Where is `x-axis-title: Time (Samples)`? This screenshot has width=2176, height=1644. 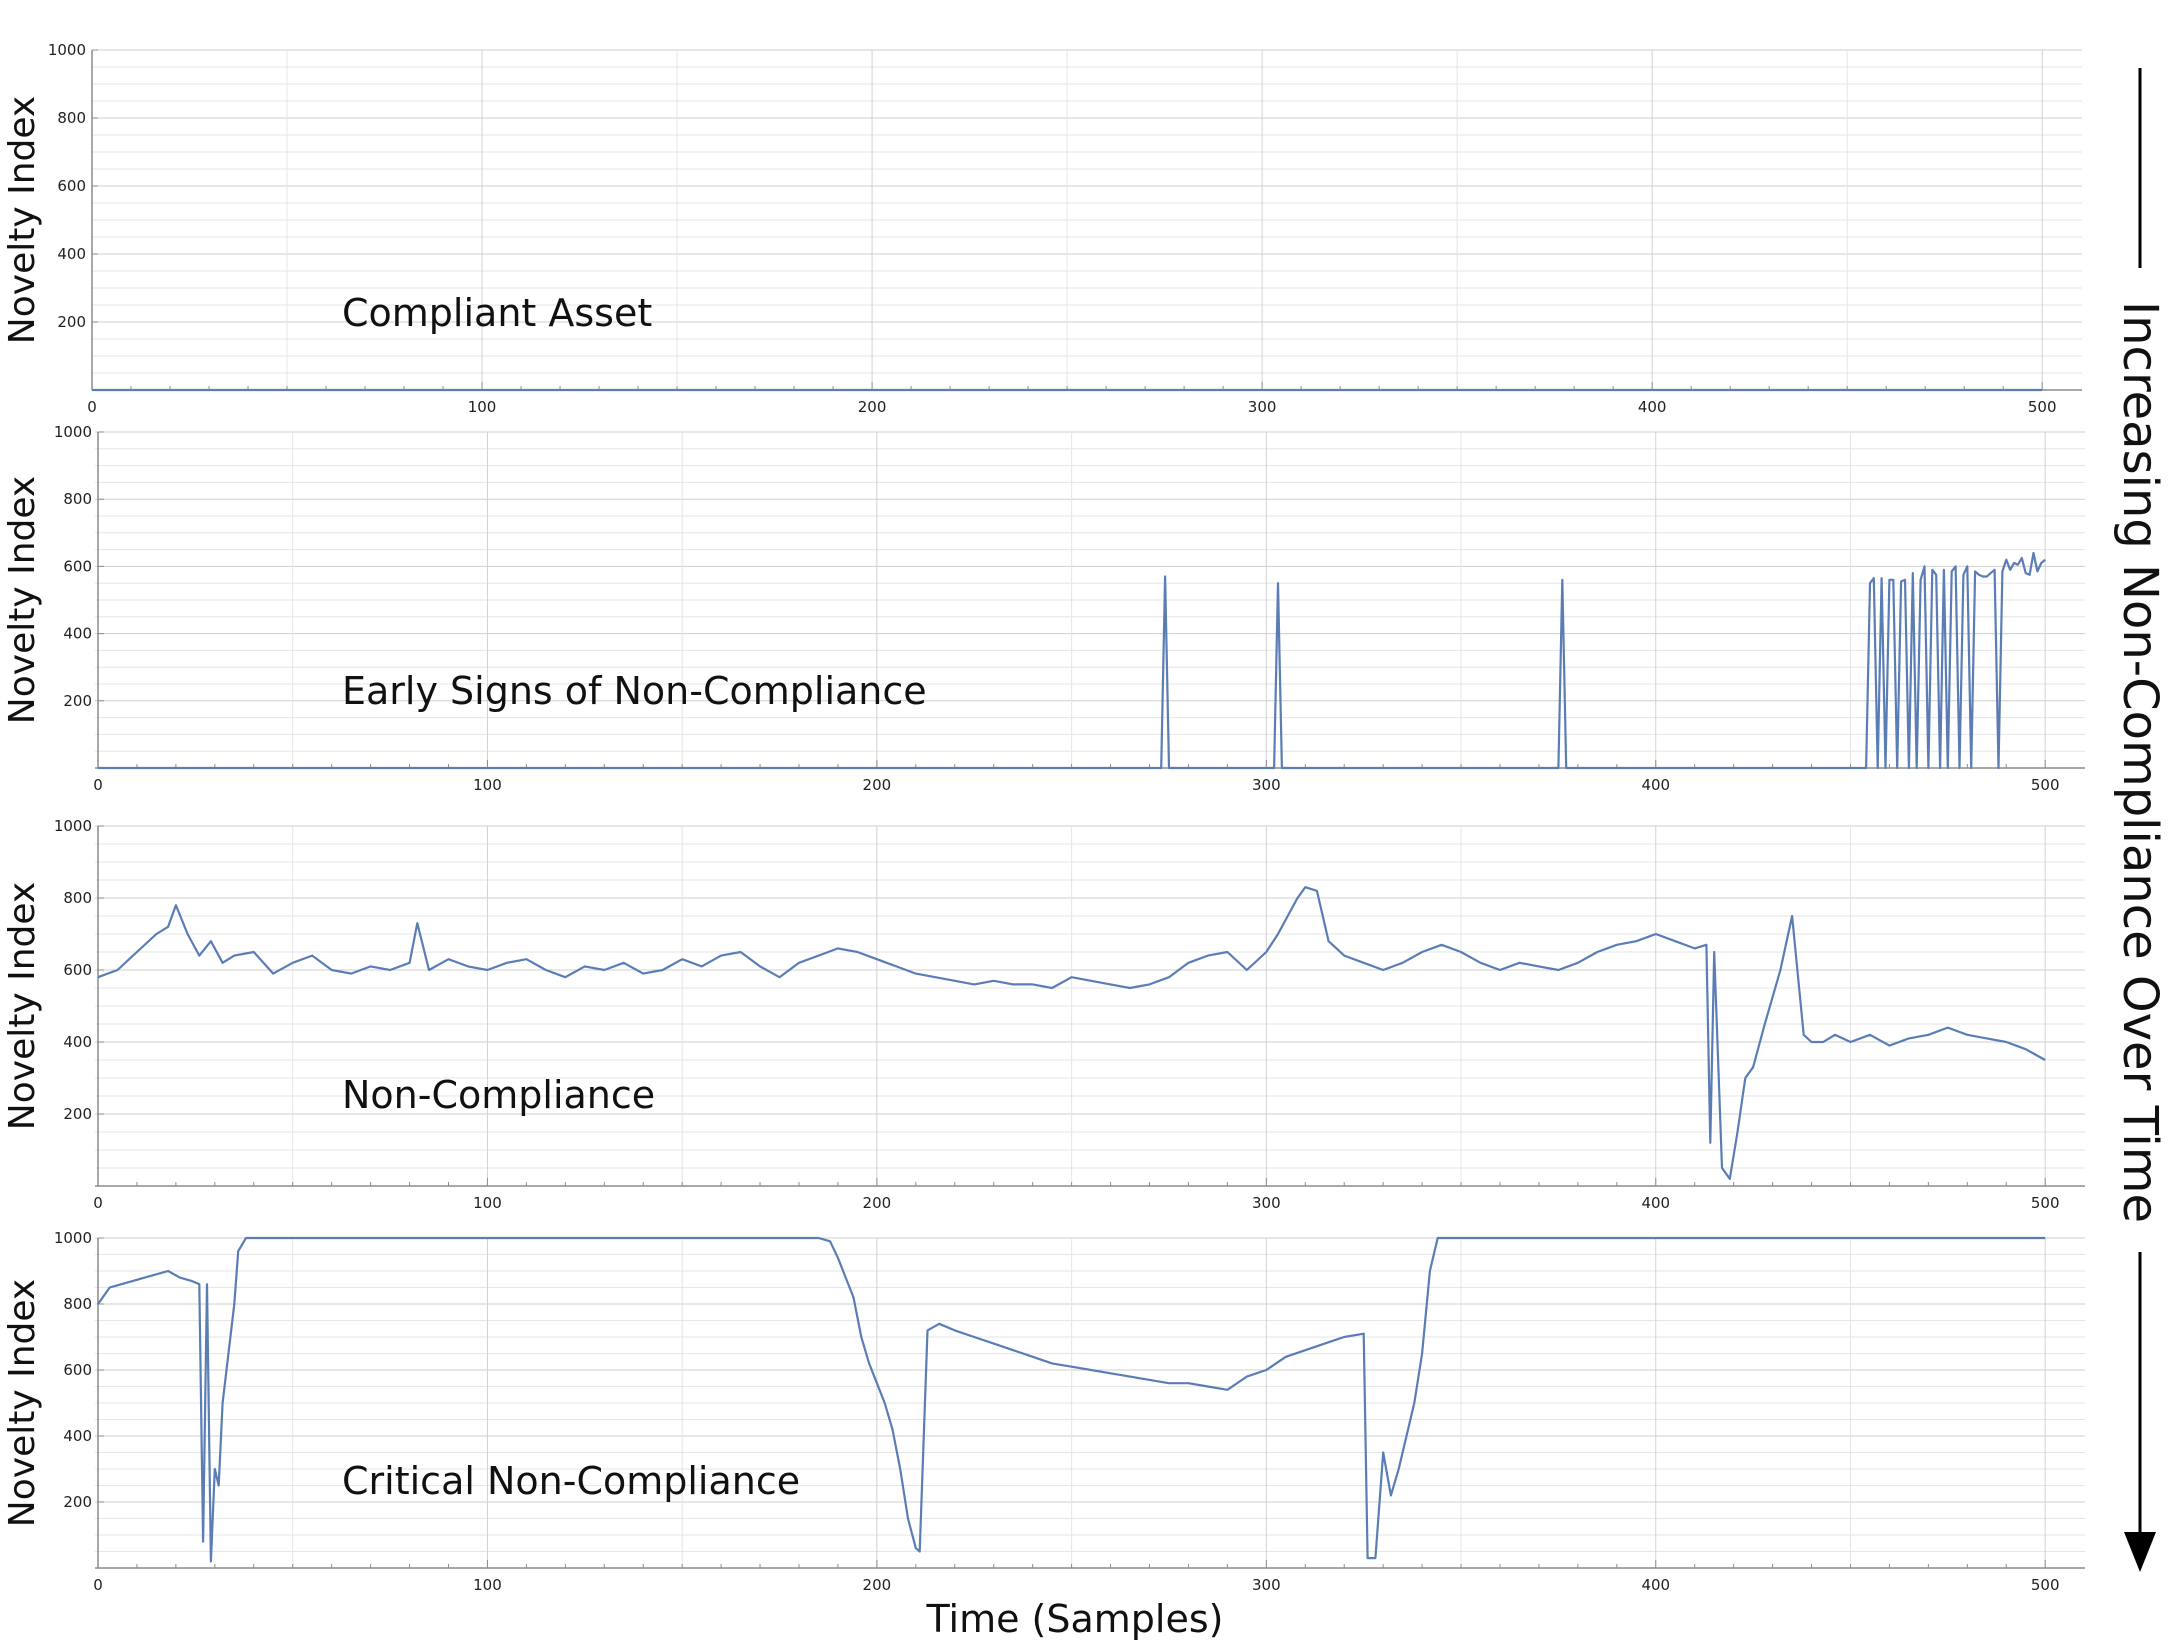 x-axis-title: Time (Samples) is located at coordinates (1074, 1619).